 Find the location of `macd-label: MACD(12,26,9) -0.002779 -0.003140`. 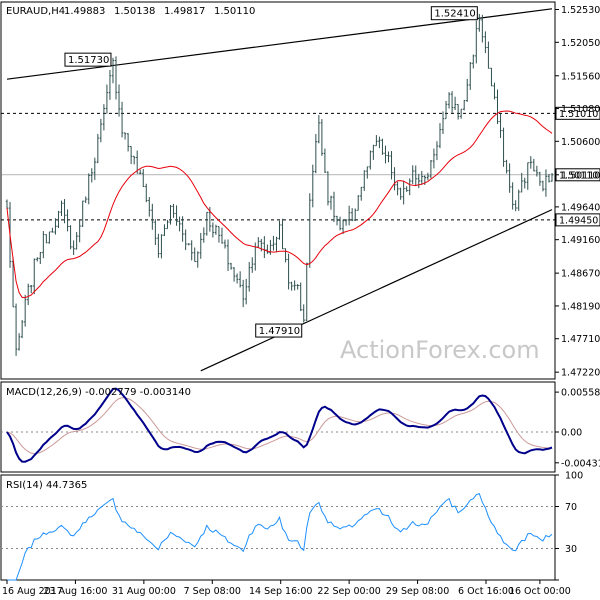

macd-label: MACD(12,26,9) -0.002779 -0.003140 is located at coordinates (98, 392).